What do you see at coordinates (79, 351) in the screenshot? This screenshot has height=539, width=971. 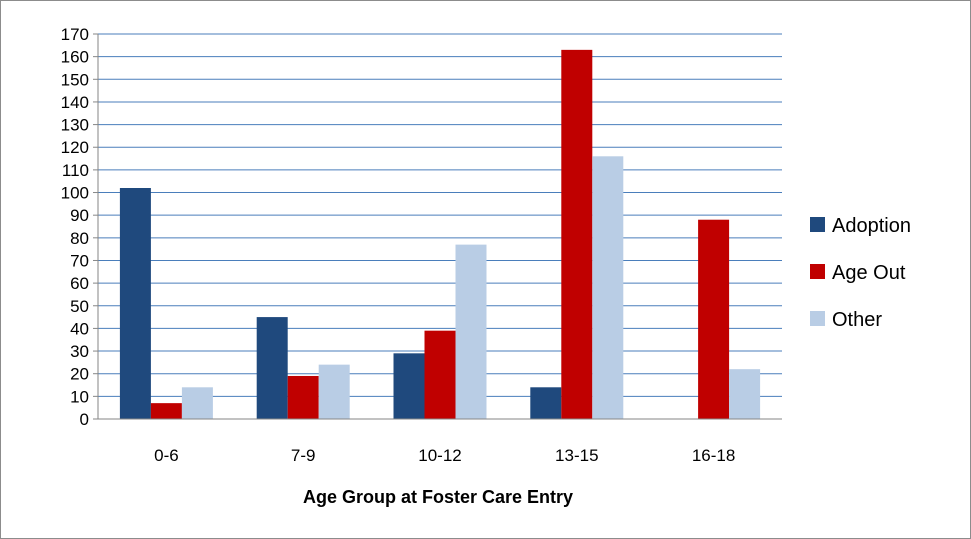 I see `y-tick-label: 30` at bounding box center [79, 351].